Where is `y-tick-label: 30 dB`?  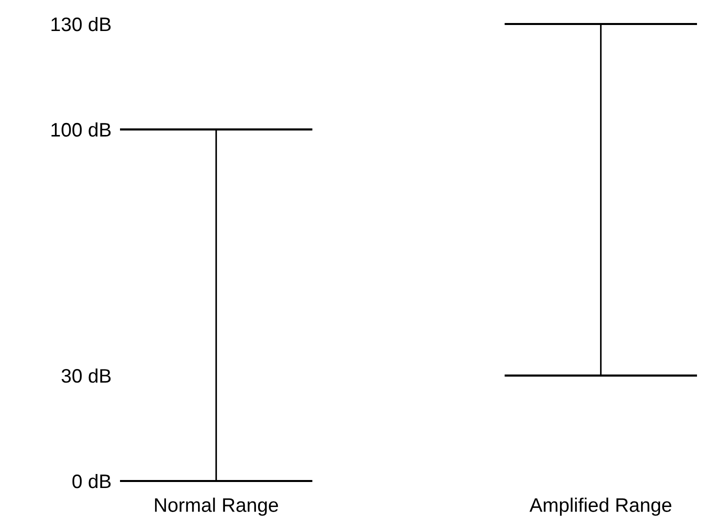 y-tick-label: 30 dB is located at coordinates (86, 375).